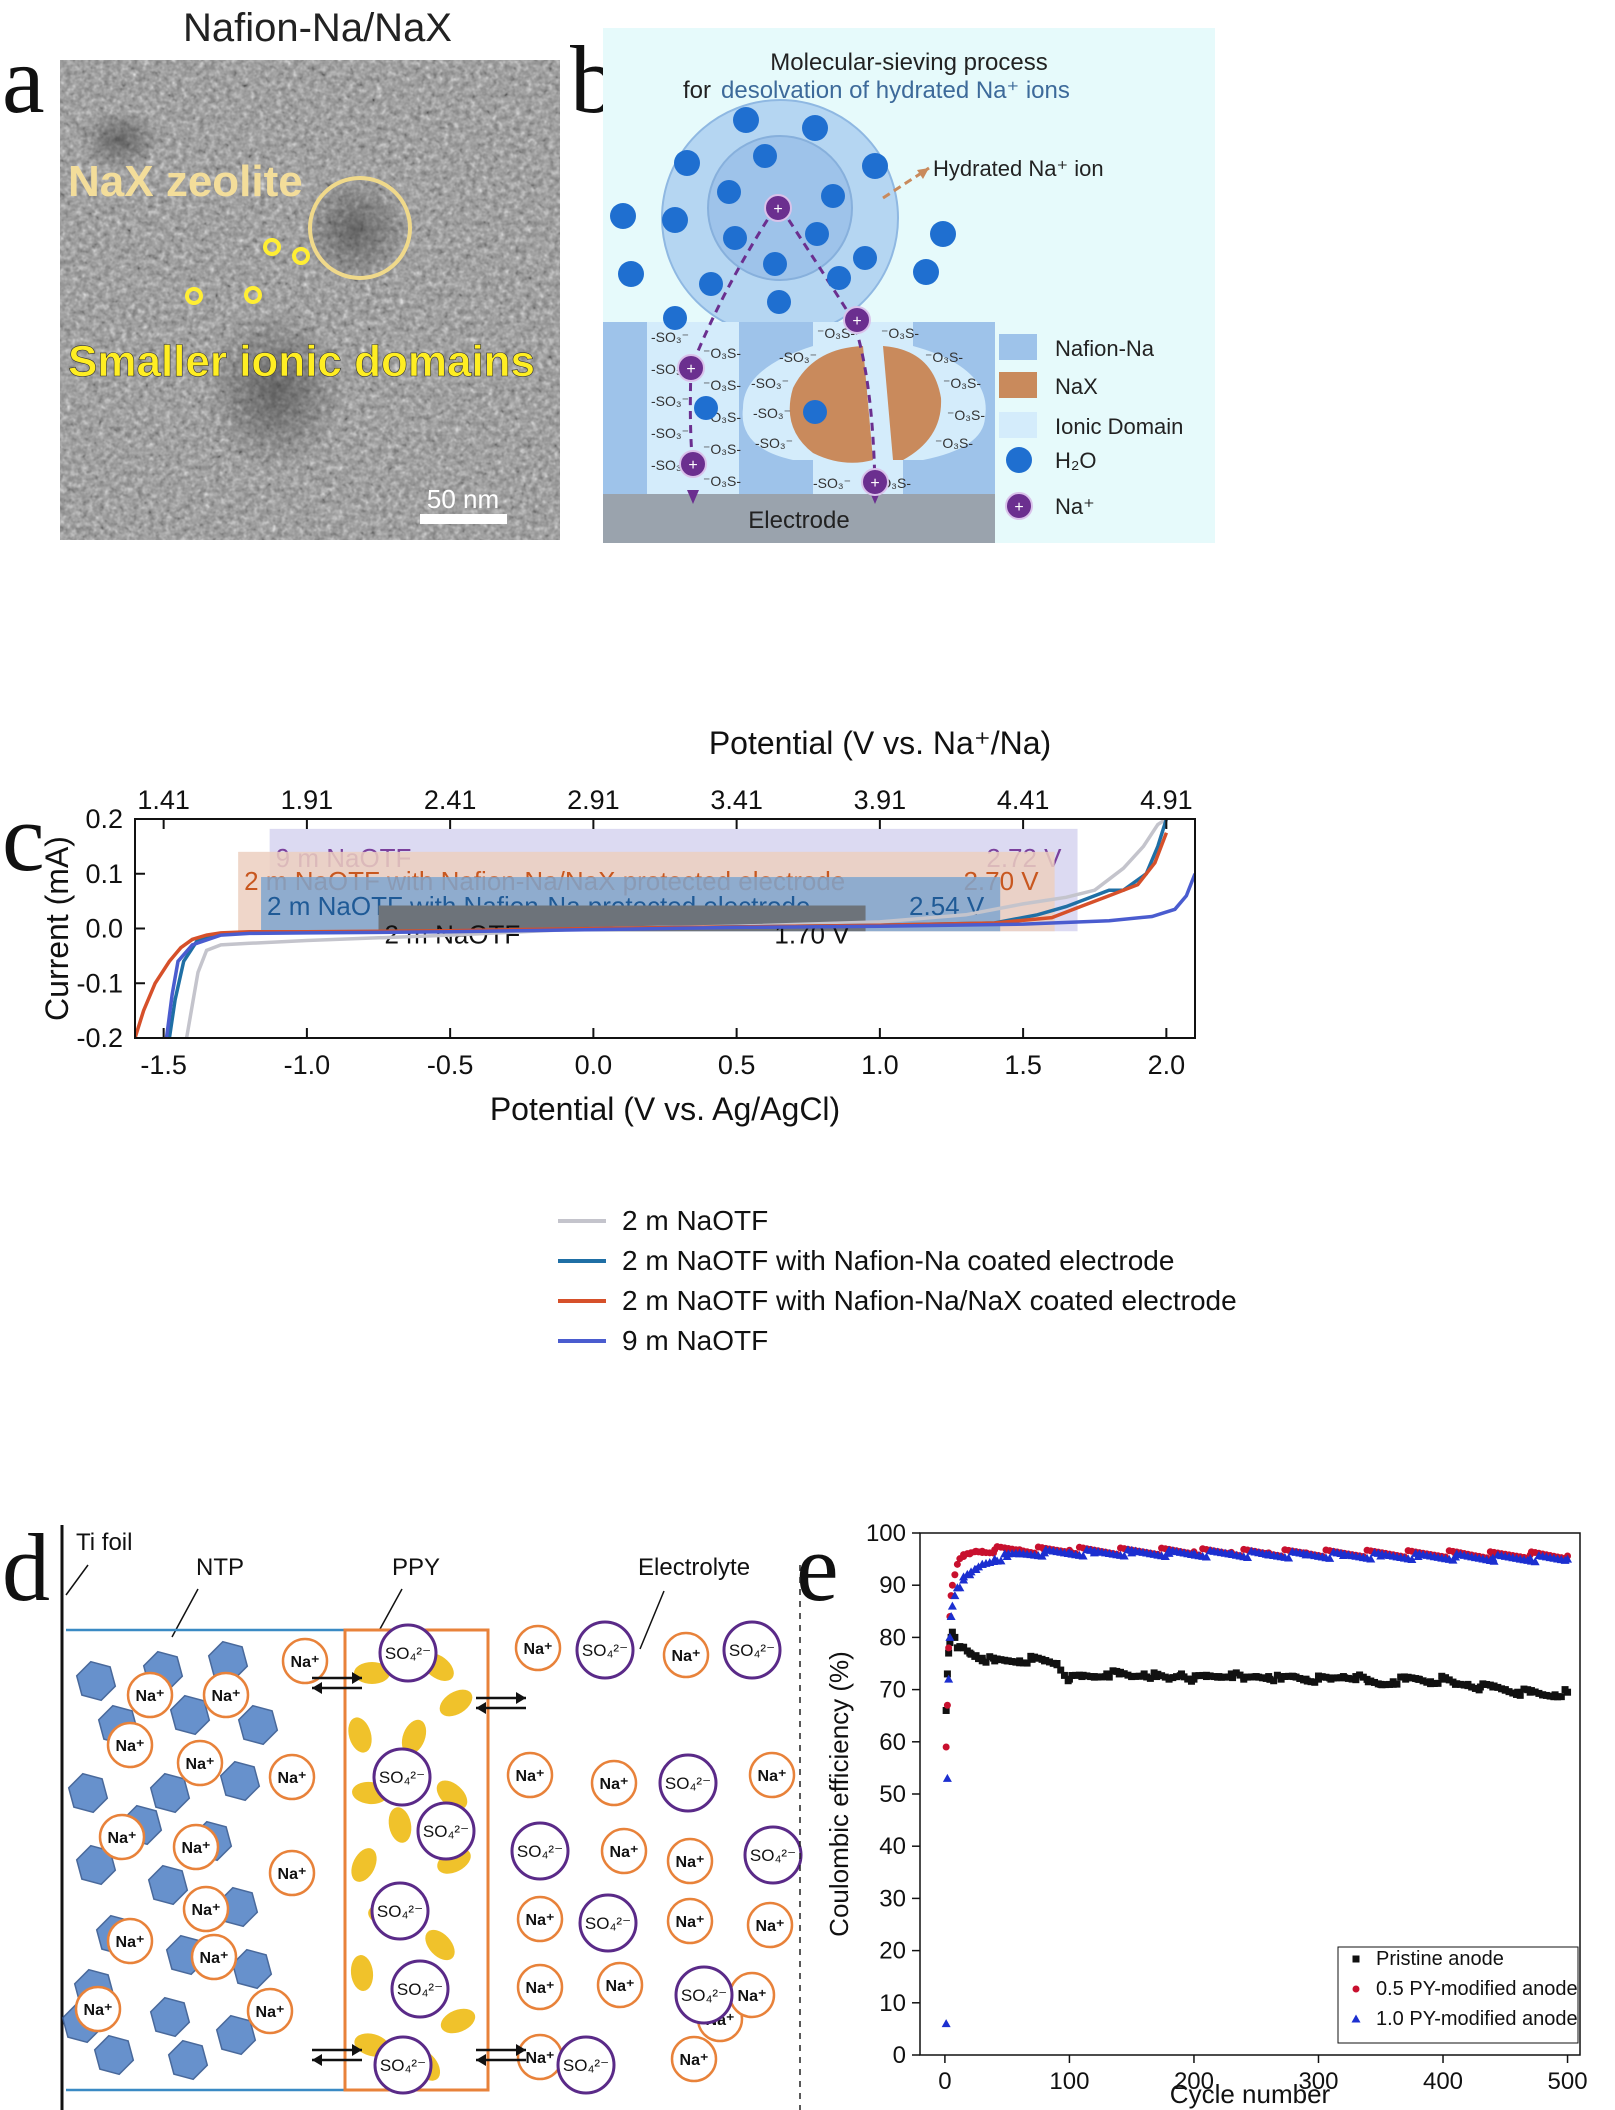 This screenshot has height=2110, width=1615. I want to click on x2-tick-label: 3.41, so click(736, 800).